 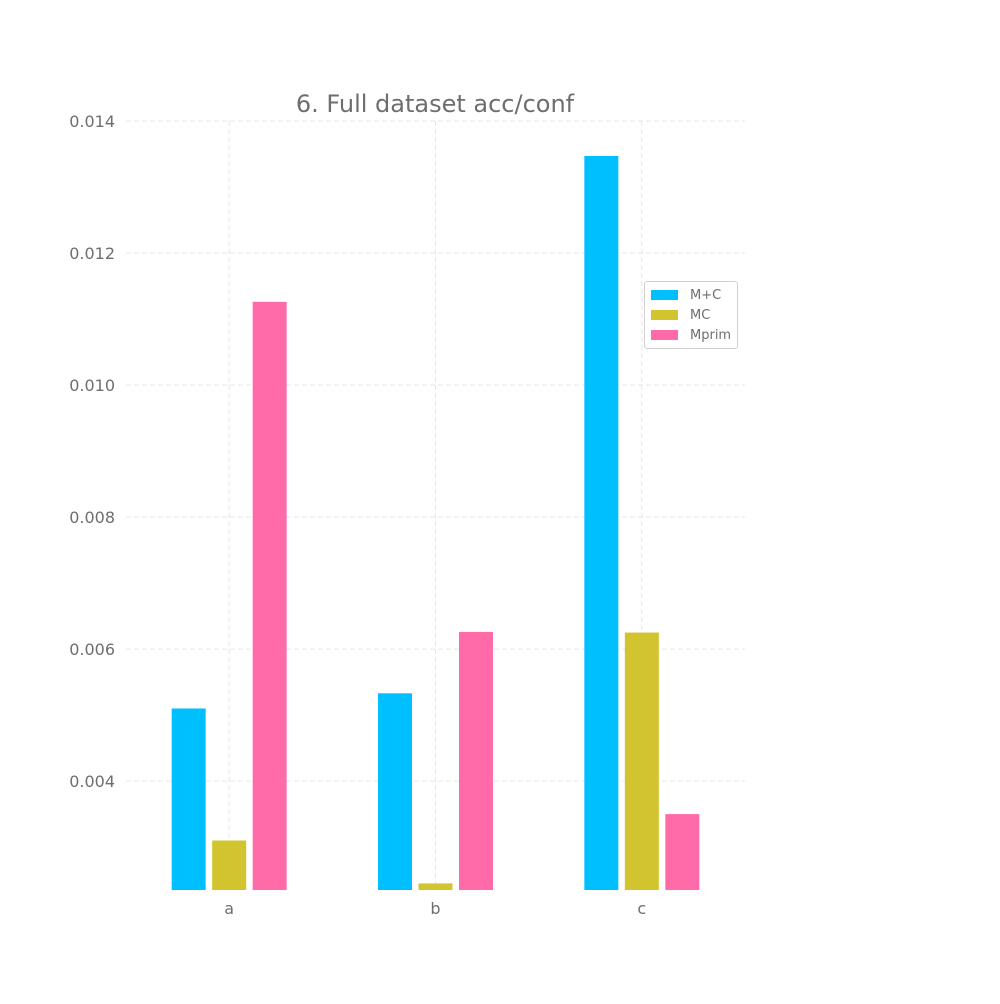 What do you see at coordinates (92, 649) in the screenshot?
I see `y-tick-label: 0.006` at bounding box center [92, 649].